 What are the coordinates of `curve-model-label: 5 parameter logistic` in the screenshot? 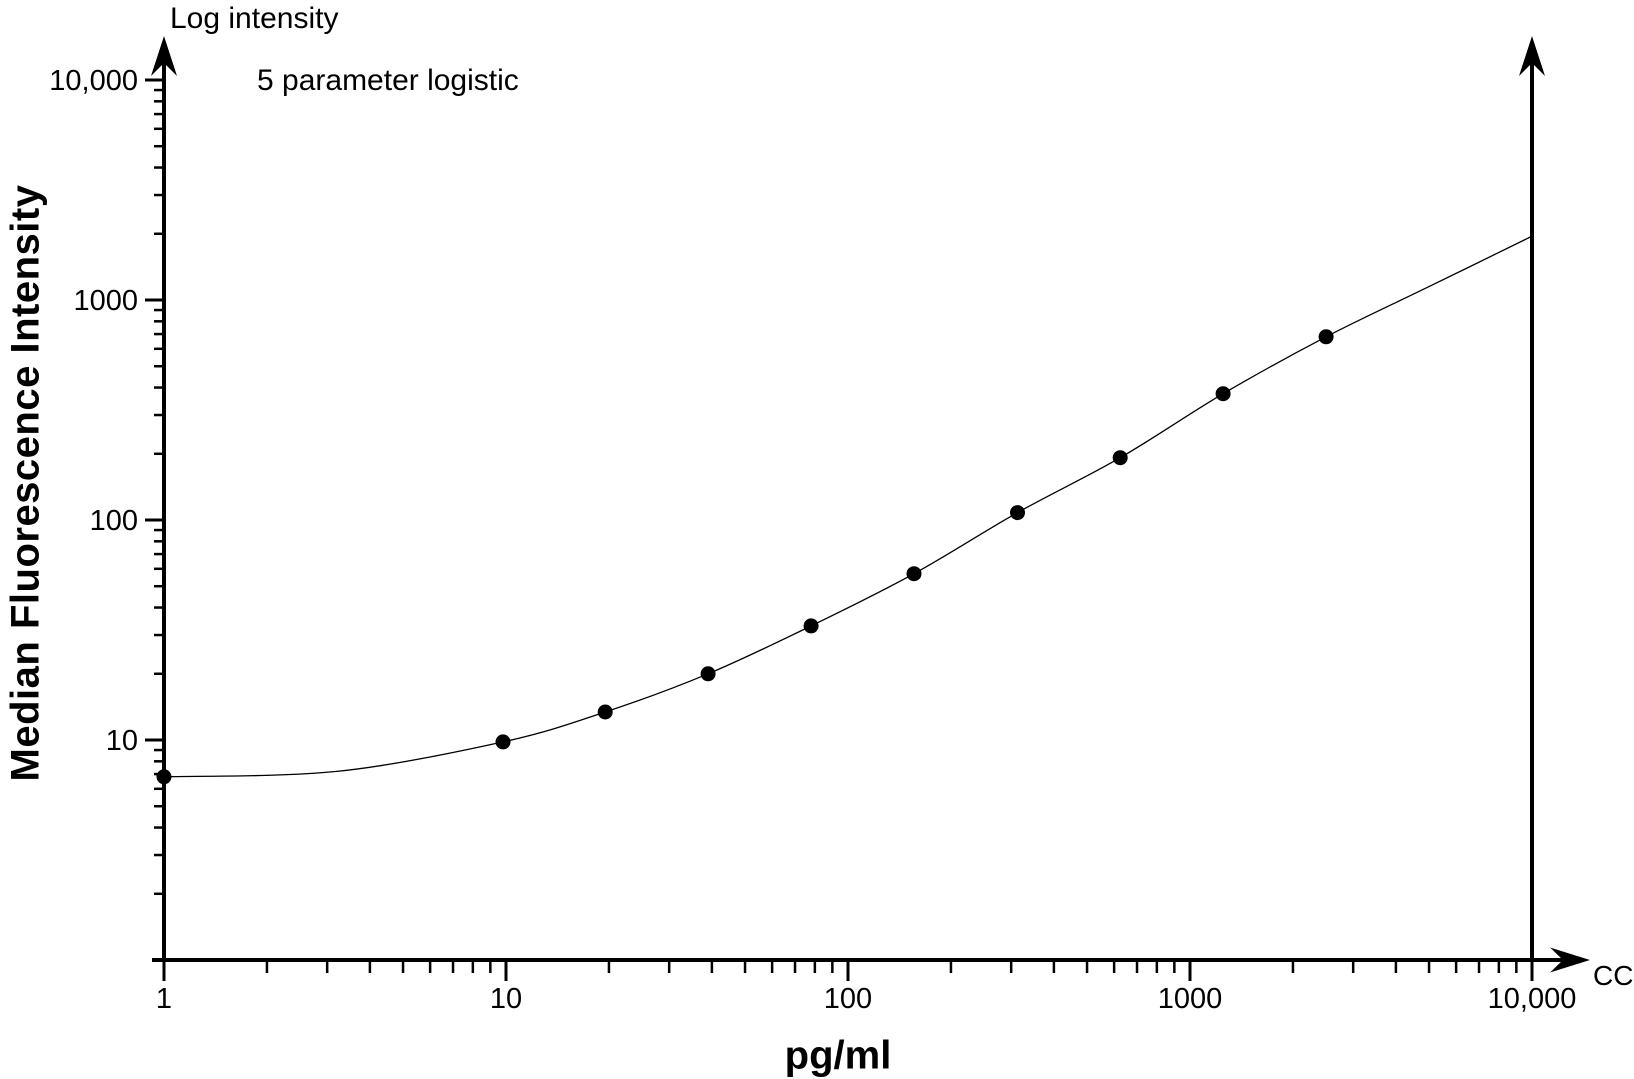 It's located at (388, 80).